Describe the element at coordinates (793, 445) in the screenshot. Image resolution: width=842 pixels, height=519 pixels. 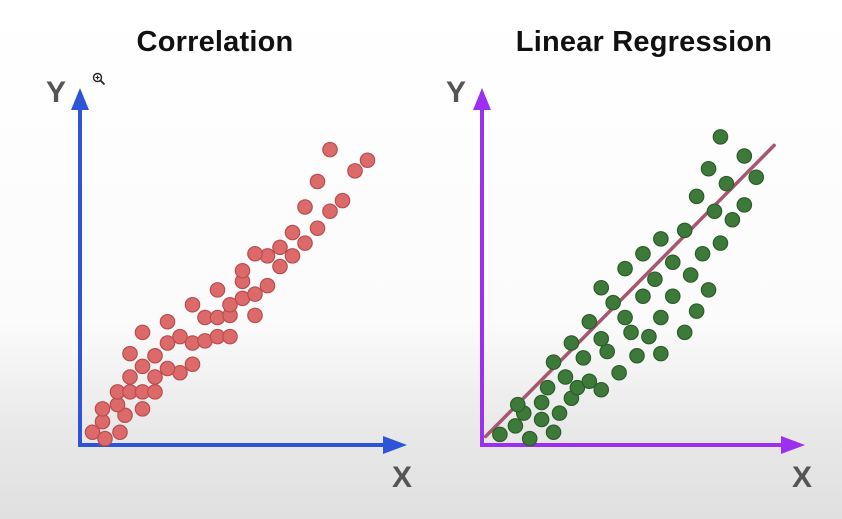
I see `x-axis-arrow-regression` at that location.